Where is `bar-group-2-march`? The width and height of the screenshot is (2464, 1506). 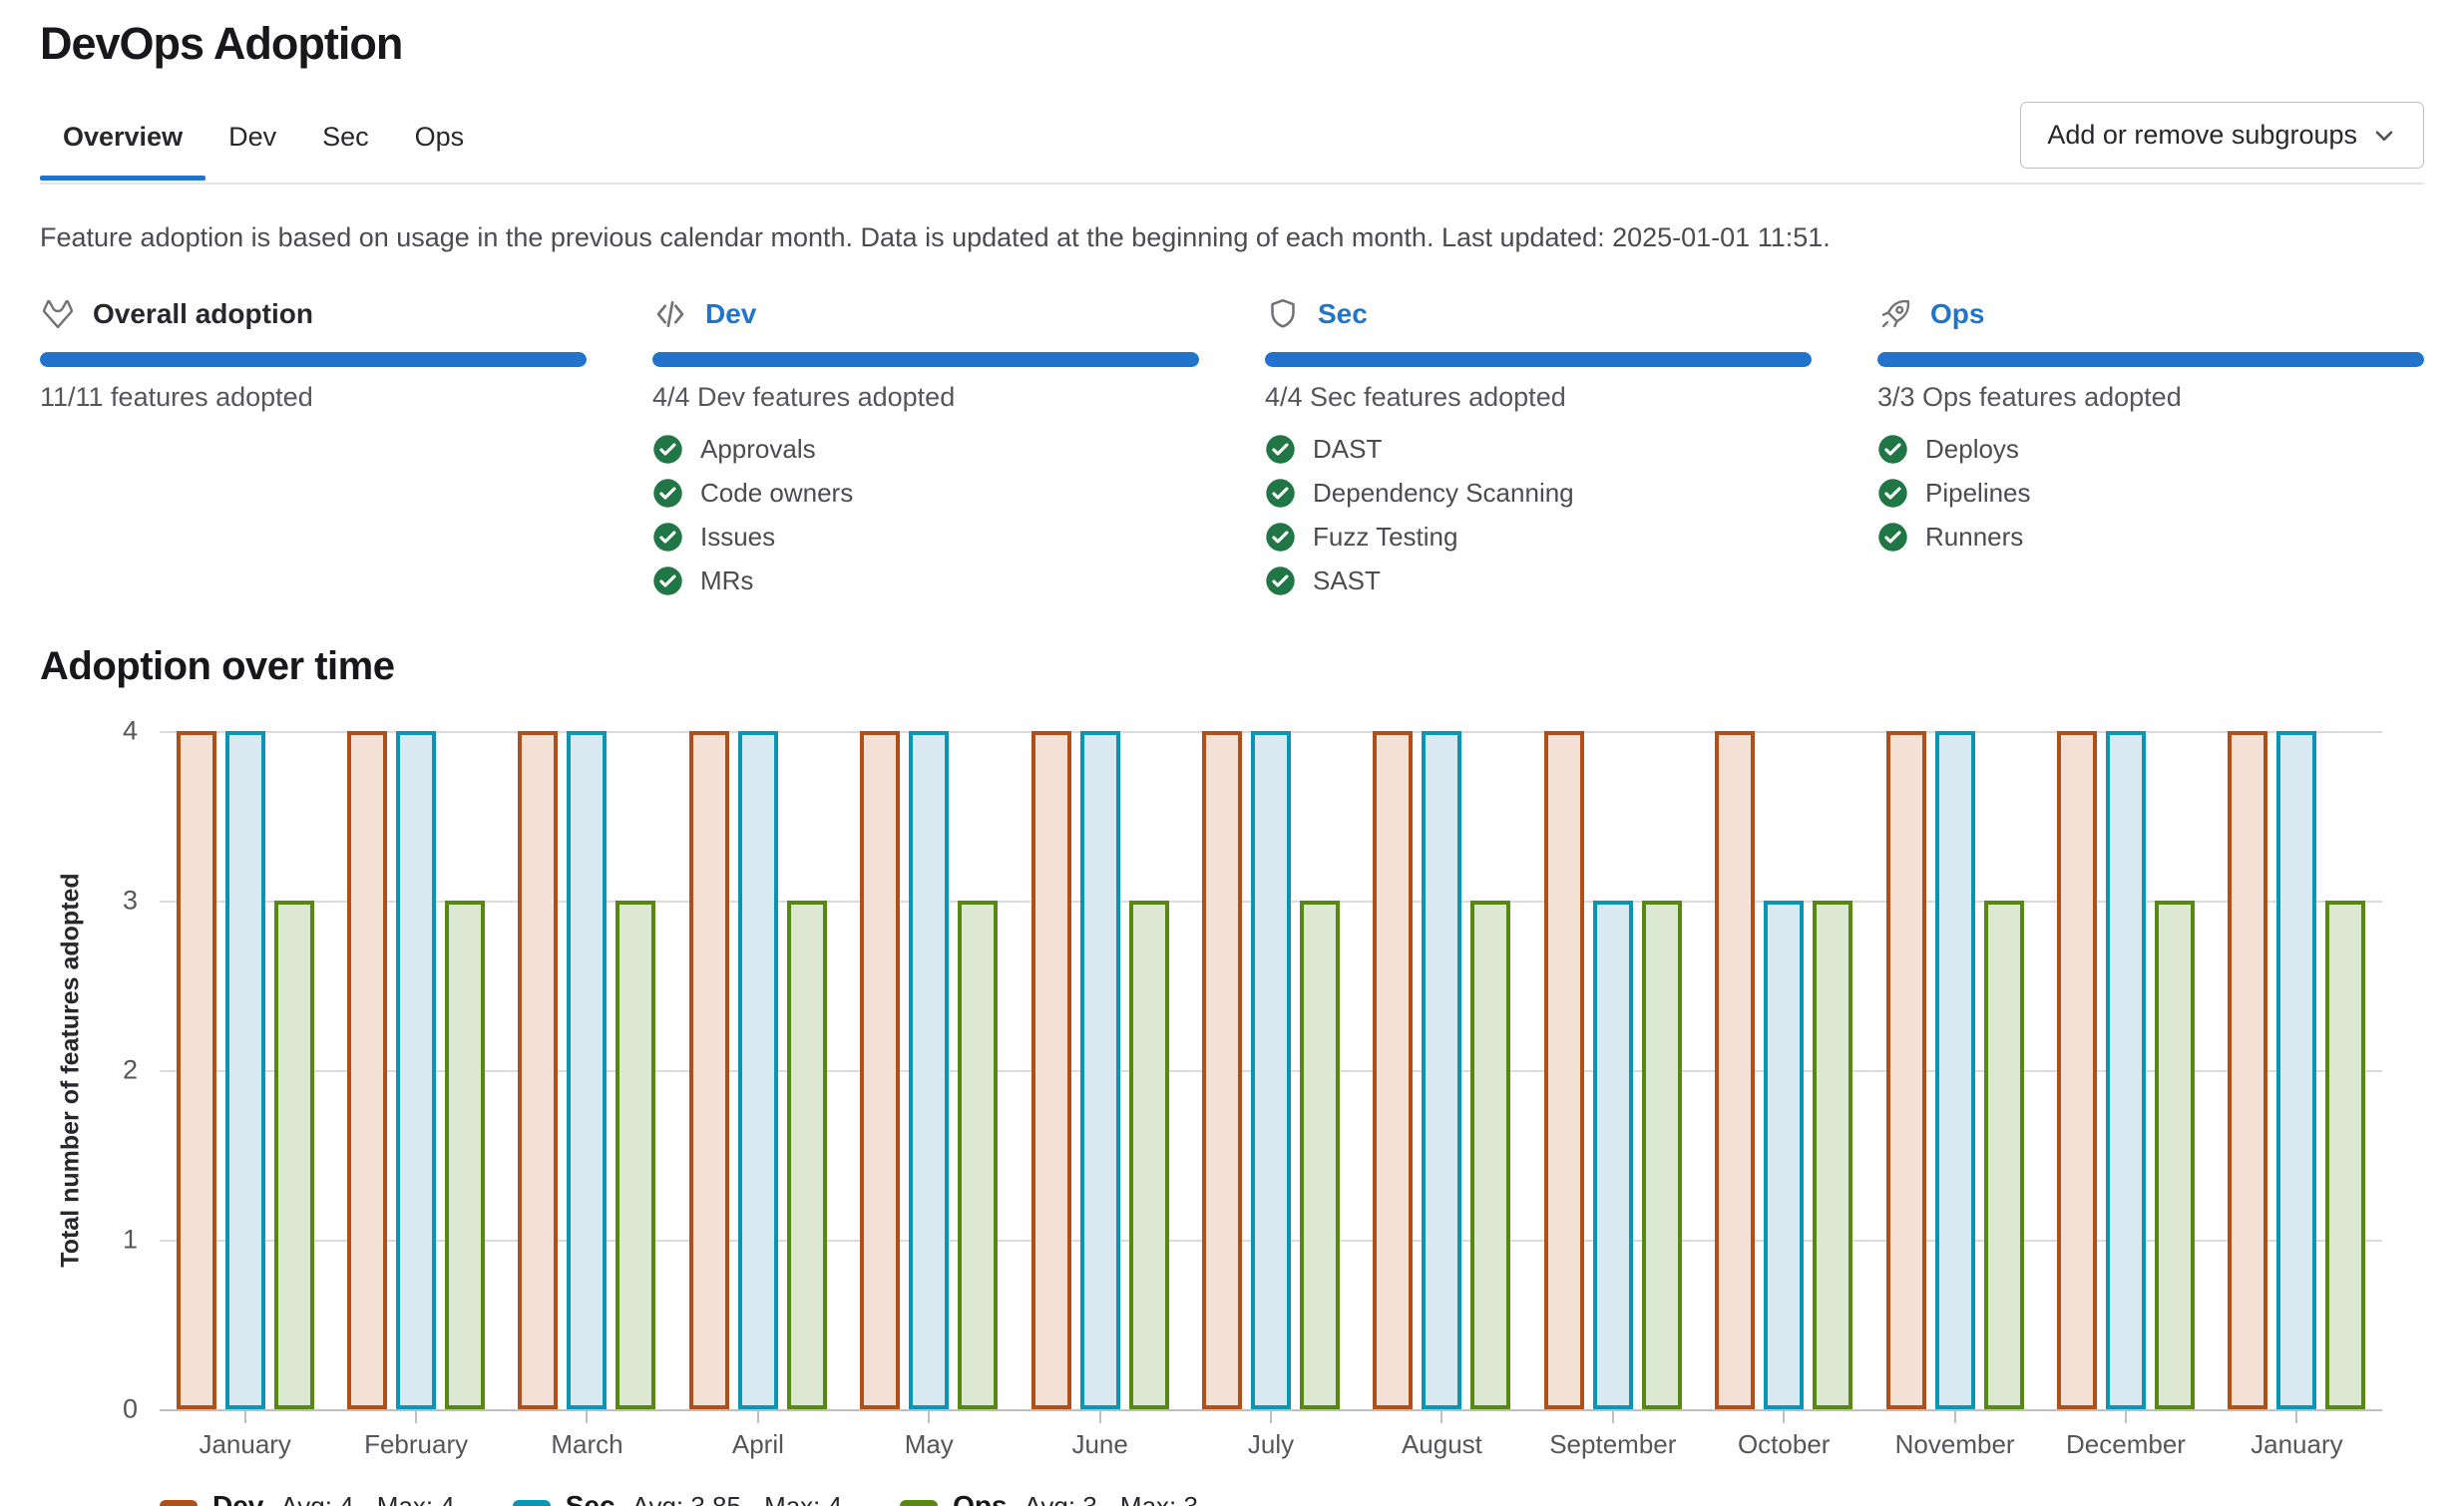 bar-group-2-march is located at coordinates (587, 1070).